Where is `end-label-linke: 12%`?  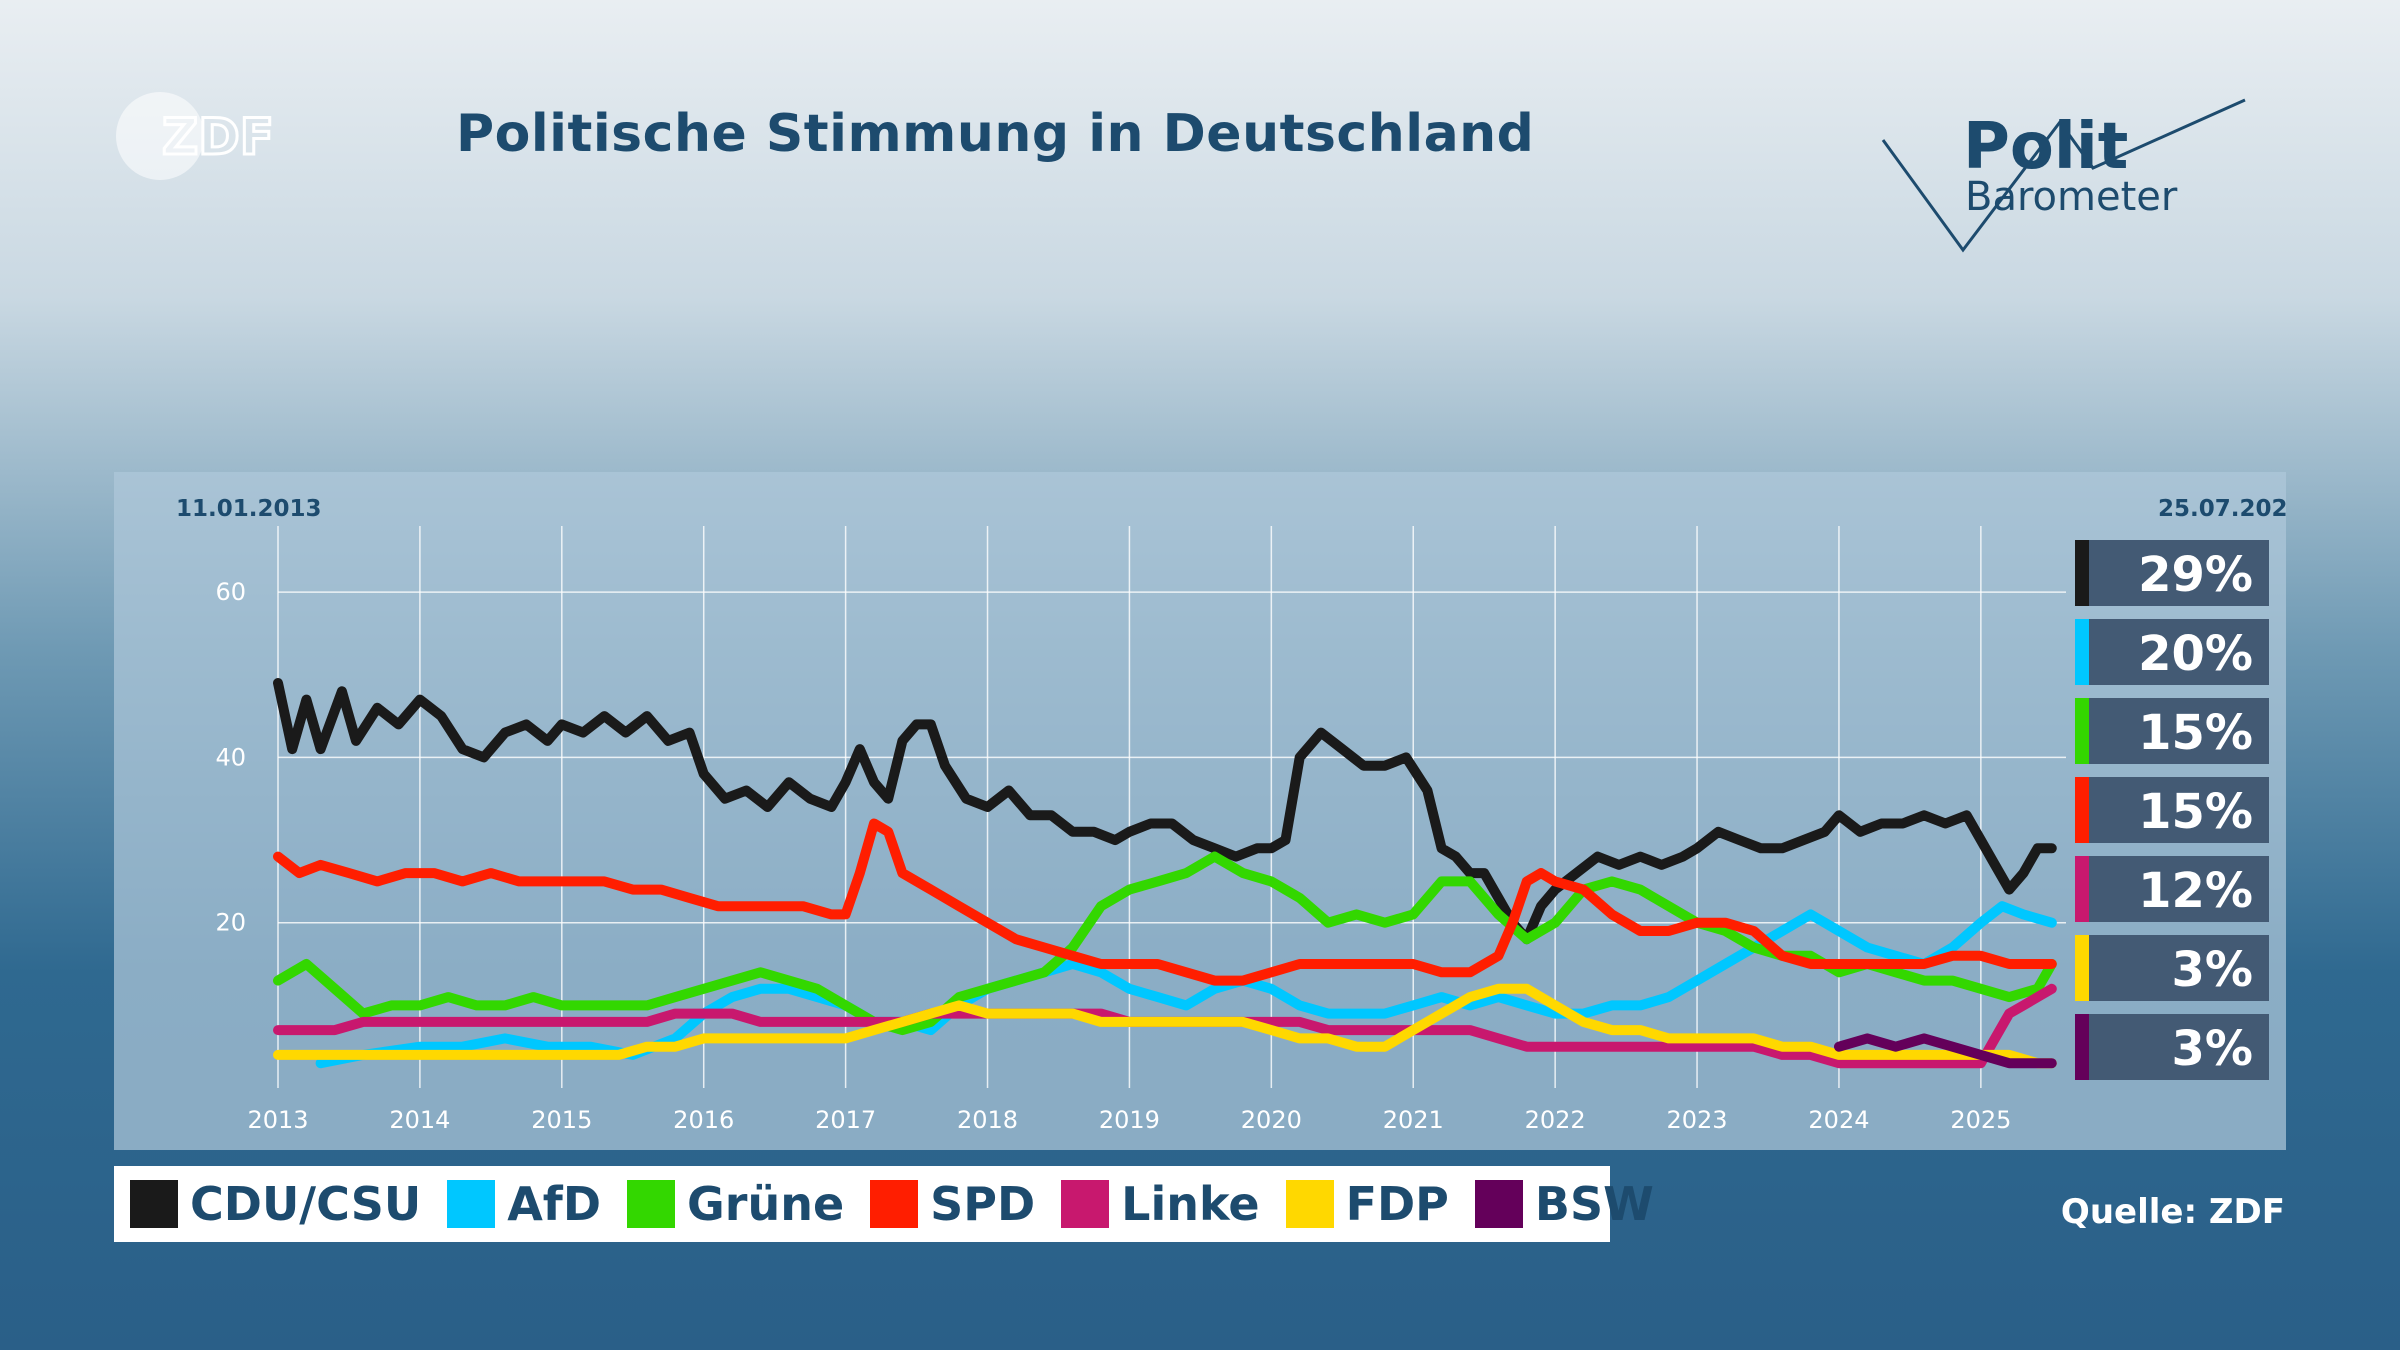 end-label-linke: 12% is located at coordinates (2195, 891).